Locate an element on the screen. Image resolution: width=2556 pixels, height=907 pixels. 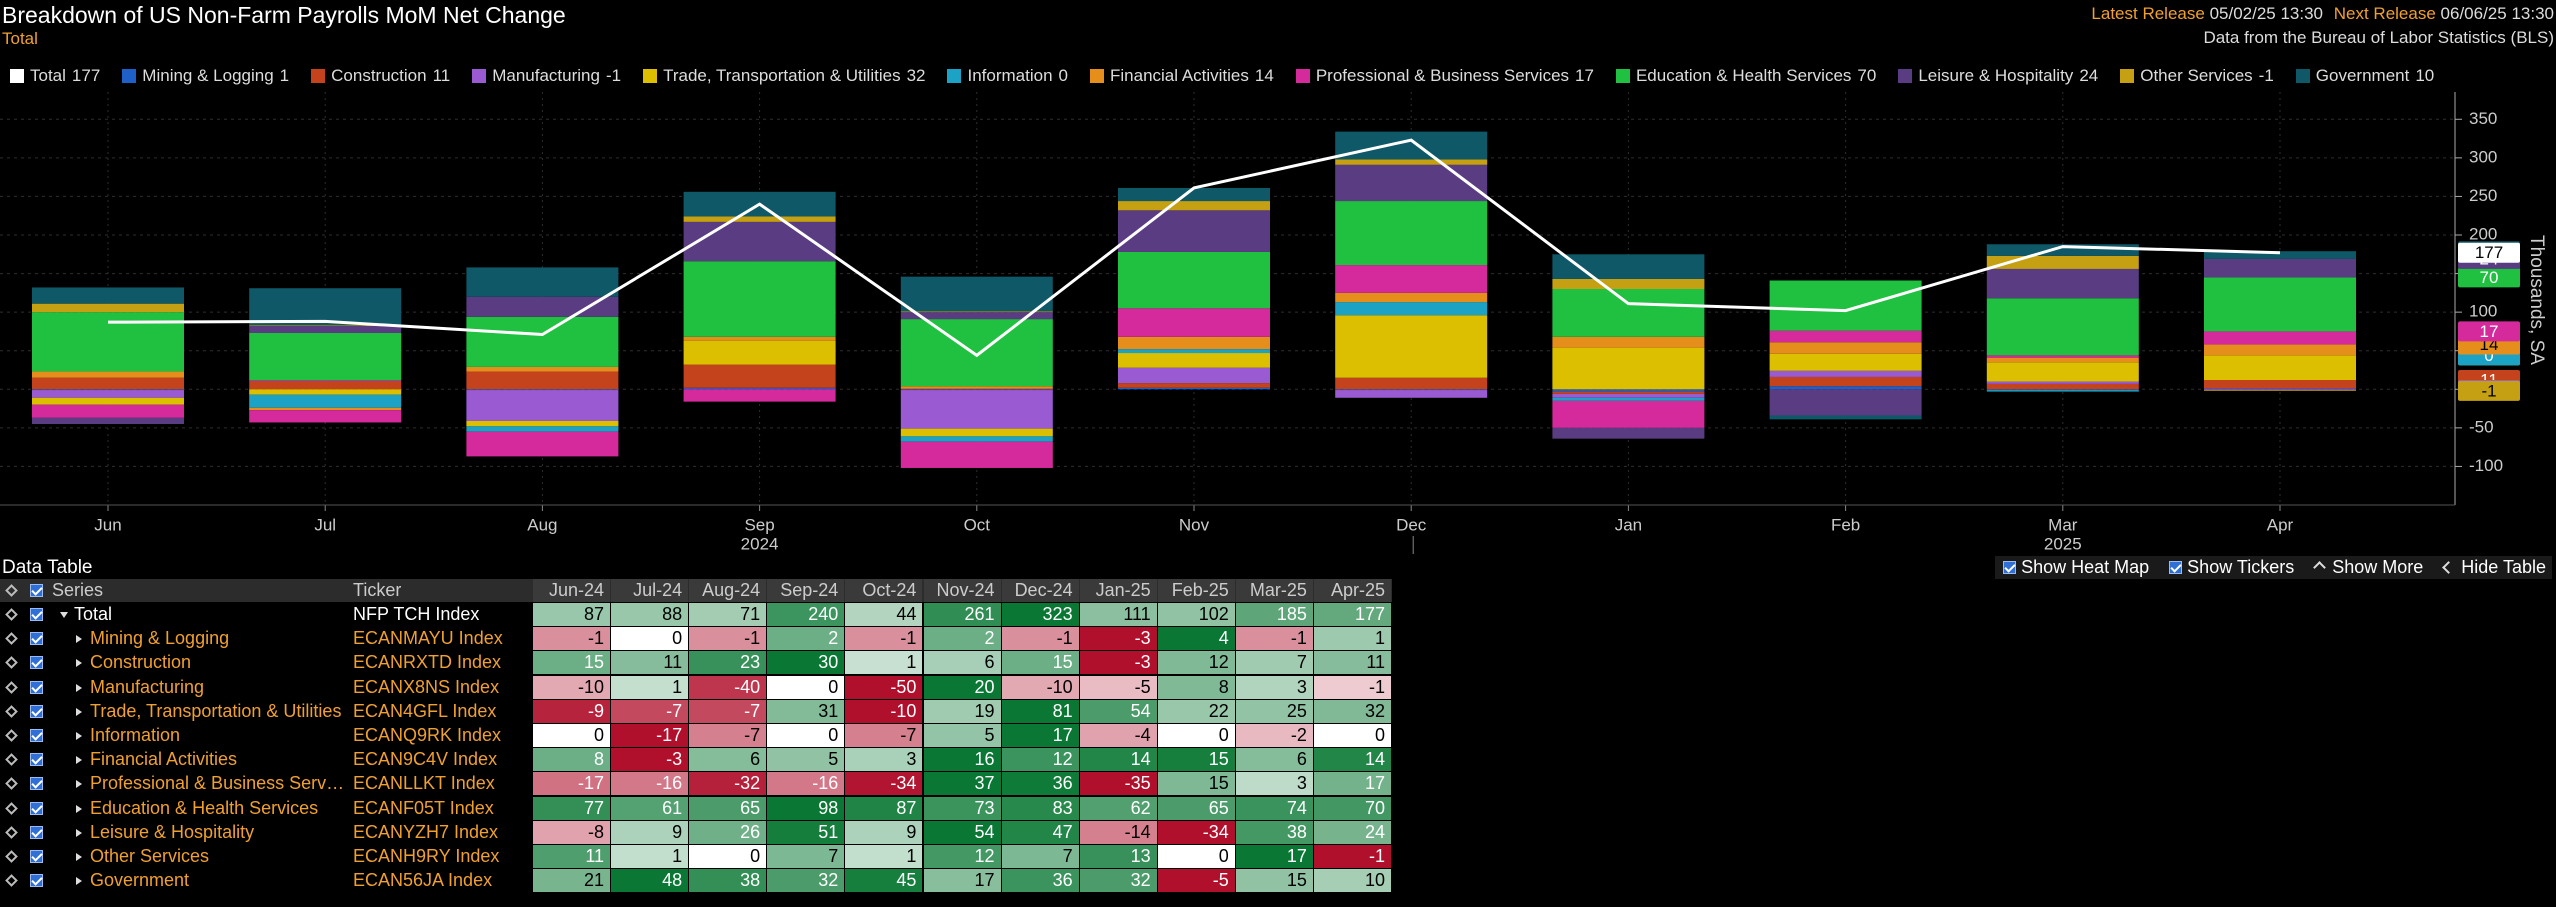
legend-label: Leisure & Hospitality is located at coordinates (1996, 75).